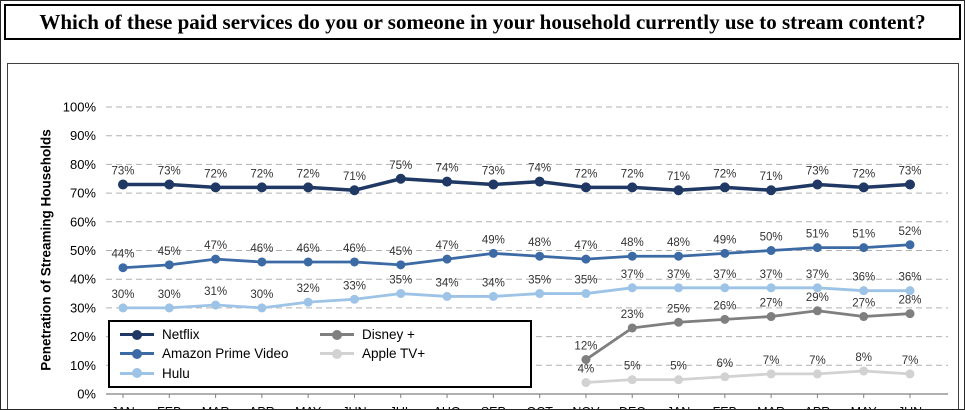  What do you see at coordinates (181, 335) in the screenshot?
I see `legend-label-netflix: Netflix` at bounding box center [181, 335].